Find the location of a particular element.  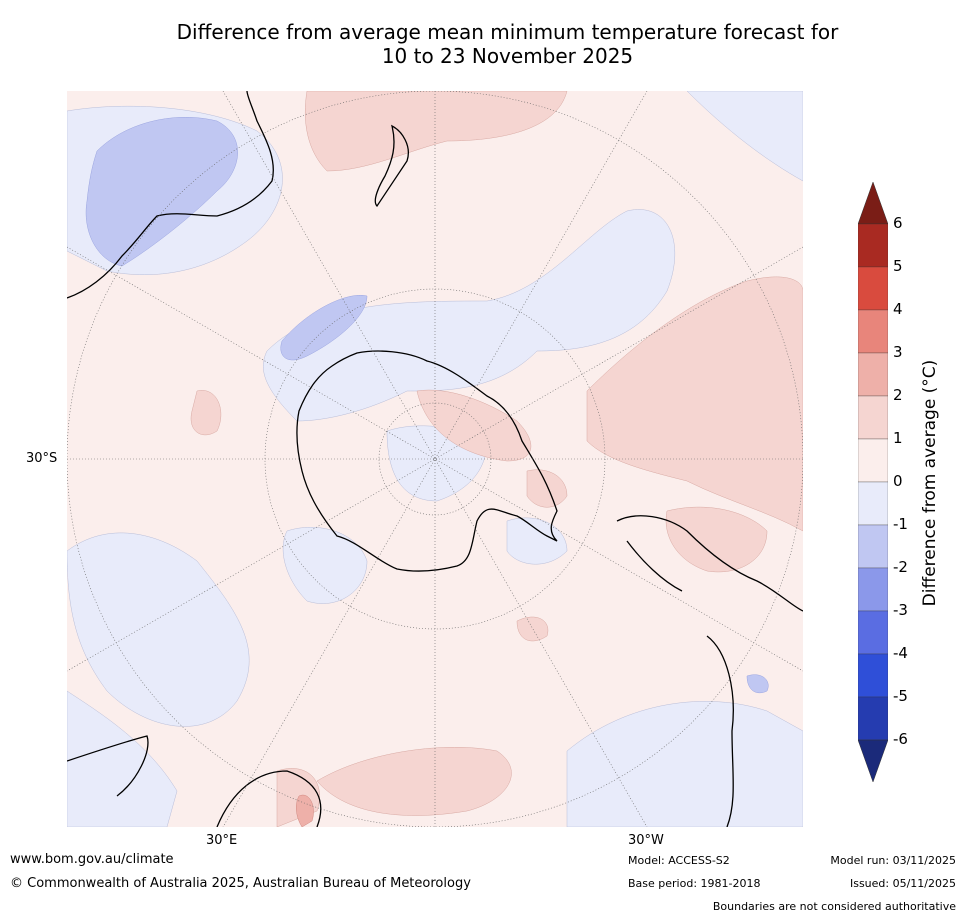

colorbar-tick: 2 is located at coordinates (898, 395).